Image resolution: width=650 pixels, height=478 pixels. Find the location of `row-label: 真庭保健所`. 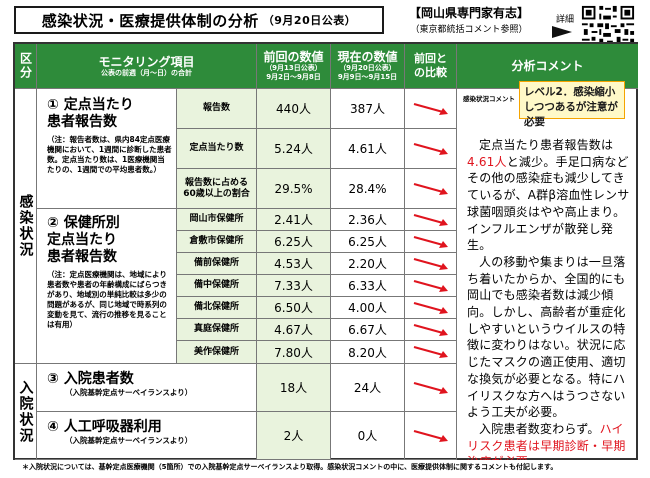

row-label: 真庭保健所 is located at coordinates (217, 330).